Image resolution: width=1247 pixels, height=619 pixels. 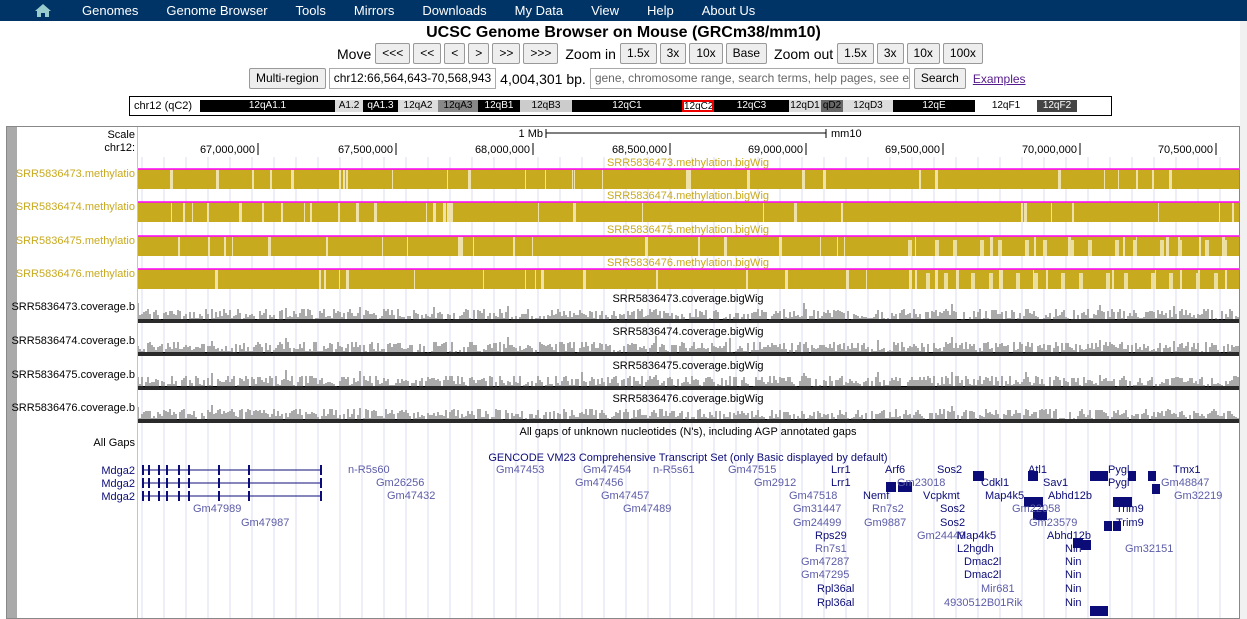 What do you see at coordinates (706, 53) in the screenshot?
I see `zoom-in-10x-button: 10x` at bounding box center [706, 53].